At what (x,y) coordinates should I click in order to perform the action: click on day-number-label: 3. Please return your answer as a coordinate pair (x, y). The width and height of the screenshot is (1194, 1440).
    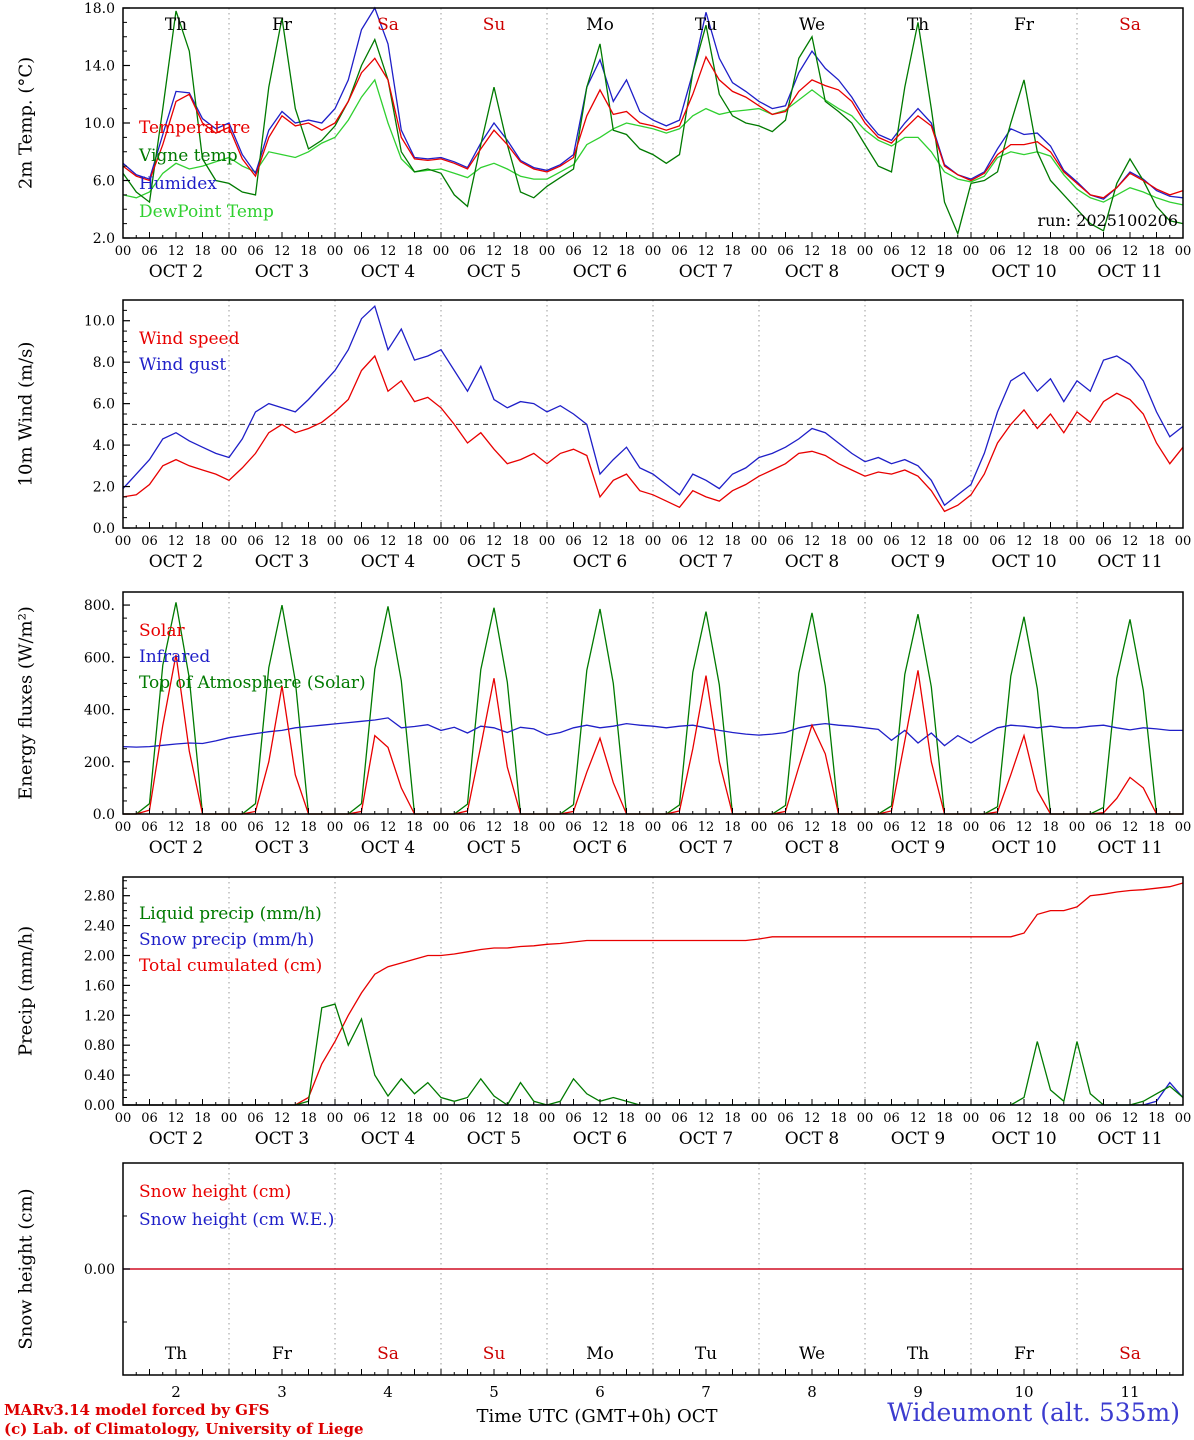
    Looking at the image, I should click on (282, 1392).